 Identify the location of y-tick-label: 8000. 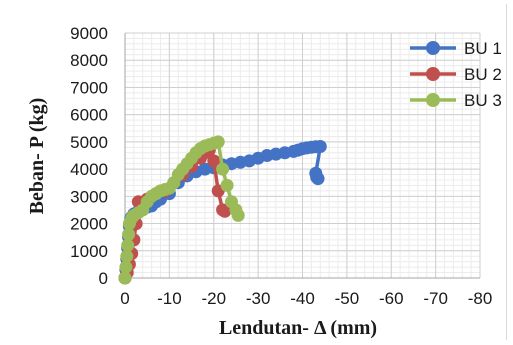
(89, 60).